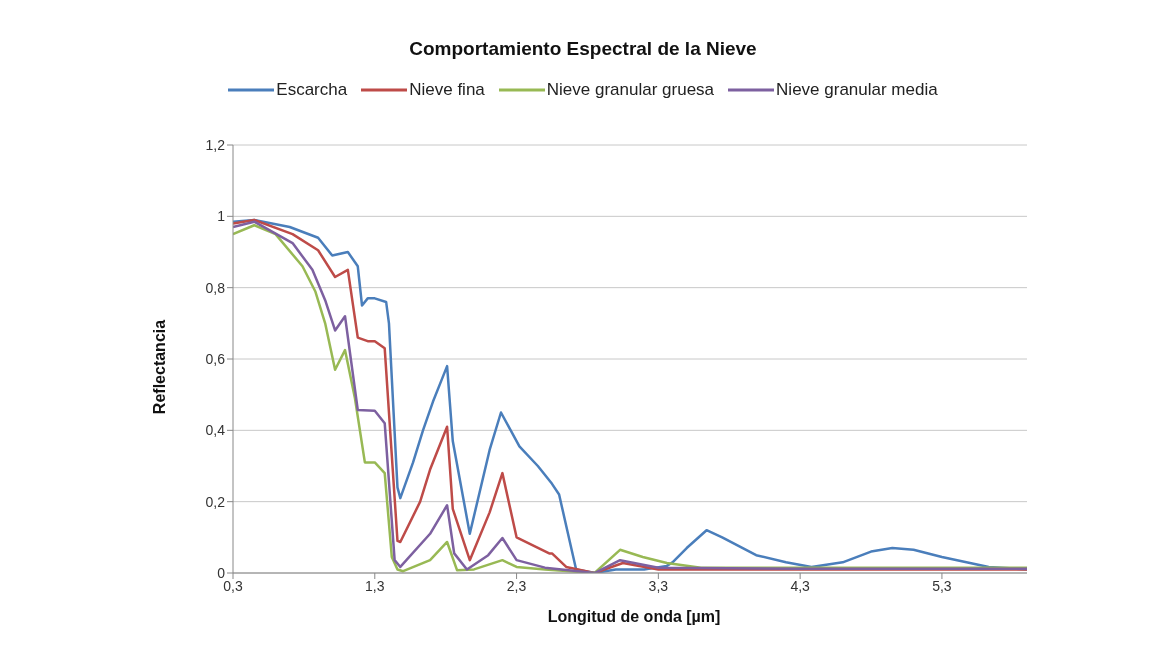 Image resolution: width=1171 pixels, height=661 pixels. I want to click on legend-label: Nieve fina, so click(447, 90).